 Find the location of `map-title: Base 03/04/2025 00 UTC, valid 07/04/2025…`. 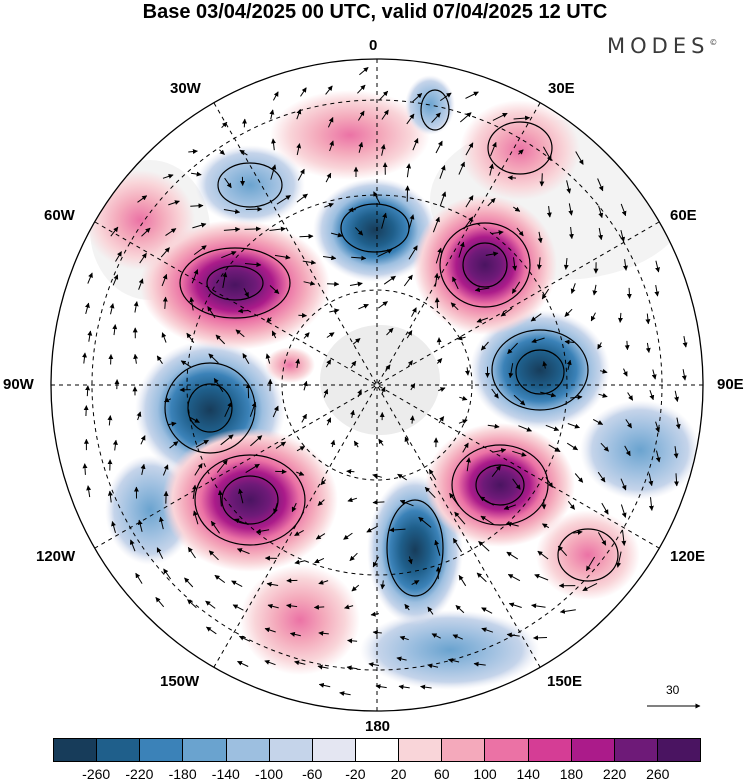

map-title: Base 03/04/2025 00 UTC, valid 07/04/2025… is located at coordinates (375, 12).